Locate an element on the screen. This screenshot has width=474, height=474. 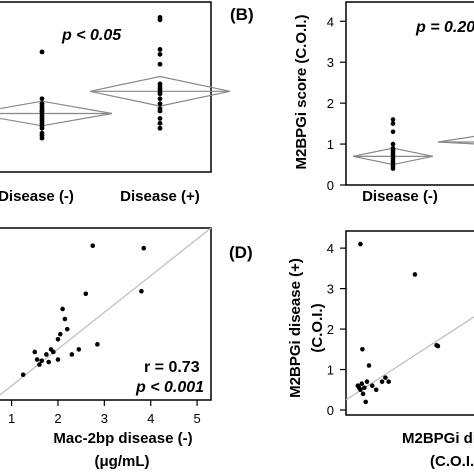
panel-d-axis: 0 1 2 3 4 is located at coordinates (336, 329).